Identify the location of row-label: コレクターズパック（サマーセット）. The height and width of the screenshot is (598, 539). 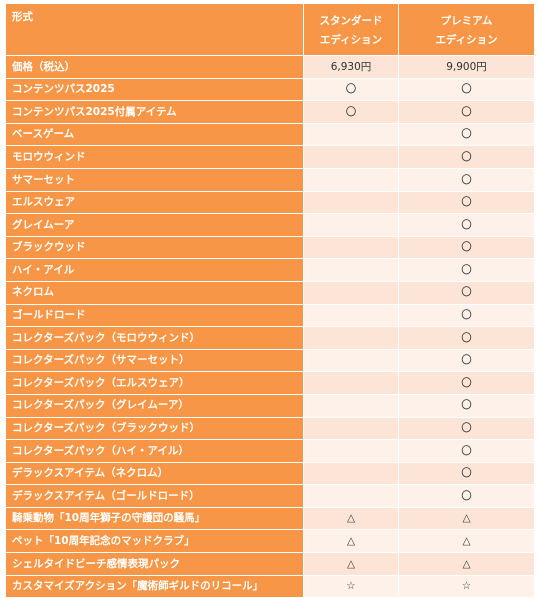
(154, 360).